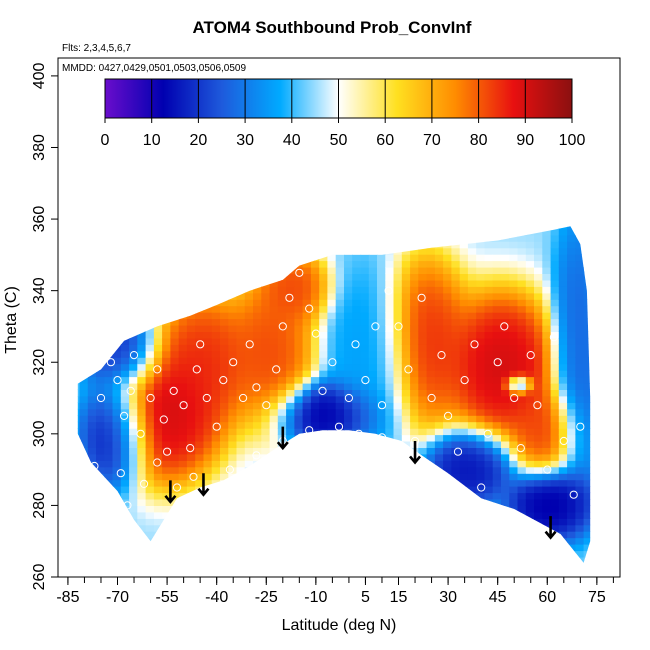  I want to click on arrow, so click(415, 452).